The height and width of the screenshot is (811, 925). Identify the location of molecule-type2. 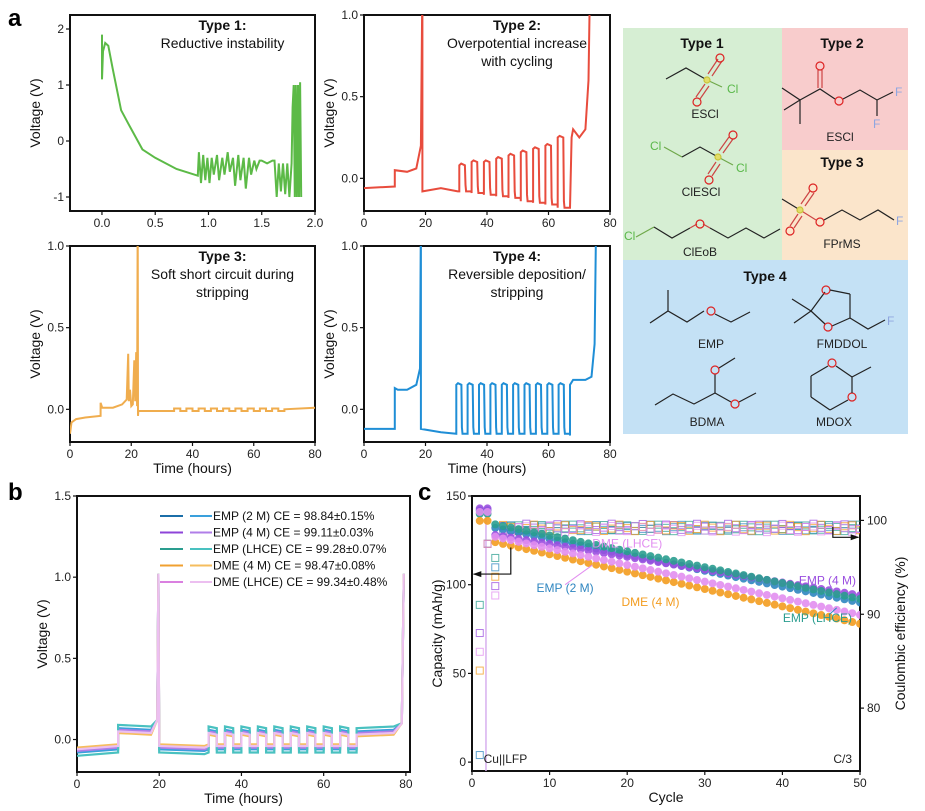
(837, 92).